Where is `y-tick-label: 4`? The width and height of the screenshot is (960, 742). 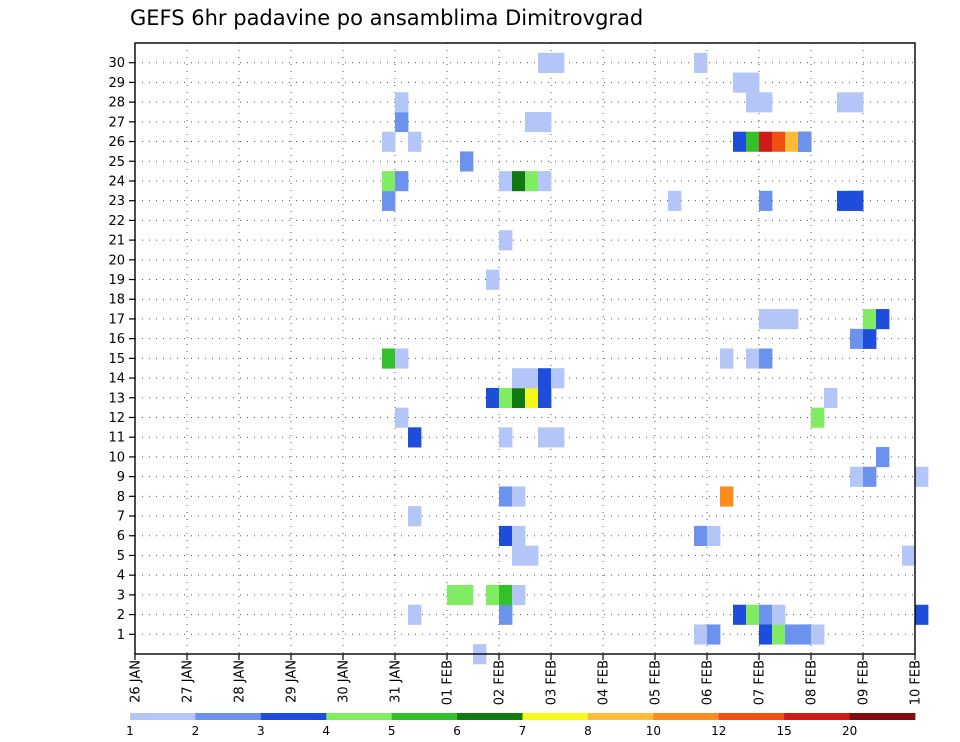 y-tick-label: 4 is located at coordinates (121, 576).